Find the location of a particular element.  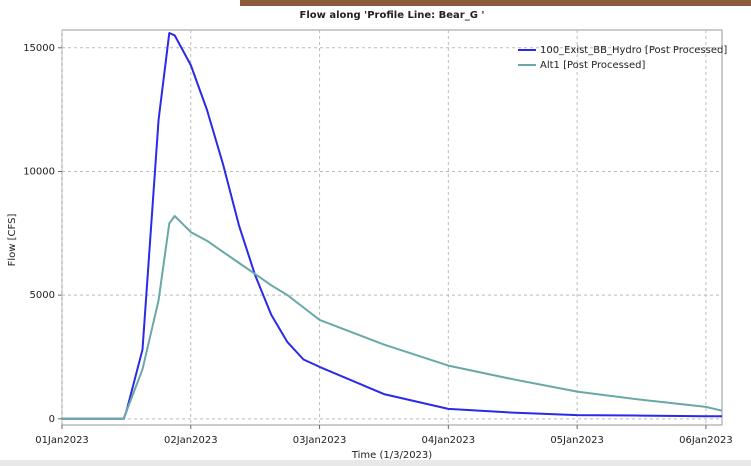

x-tick-label: 05Jan2023 is located at coordinates (577, 440).